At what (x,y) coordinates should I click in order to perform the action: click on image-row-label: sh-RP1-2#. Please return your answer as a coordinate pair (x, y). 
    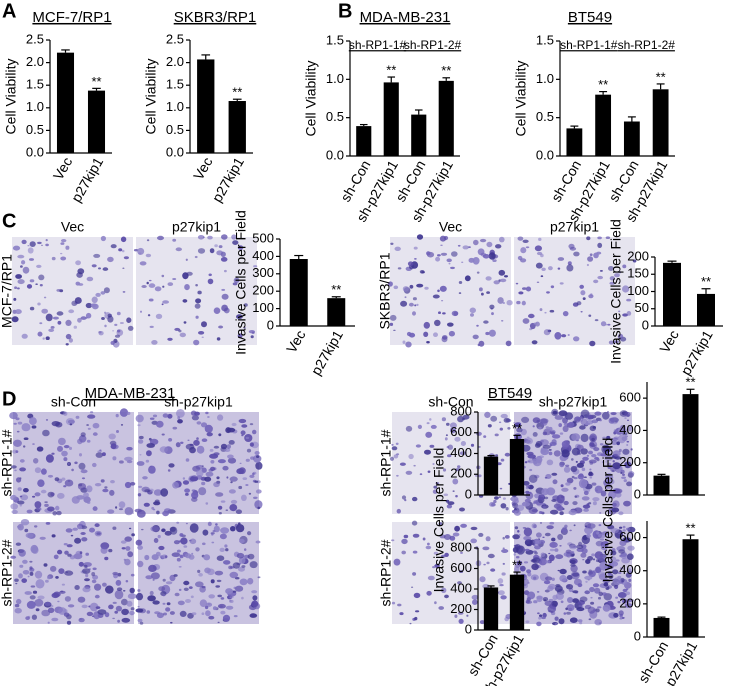
    Looking at the image, I should click on (386, 572).